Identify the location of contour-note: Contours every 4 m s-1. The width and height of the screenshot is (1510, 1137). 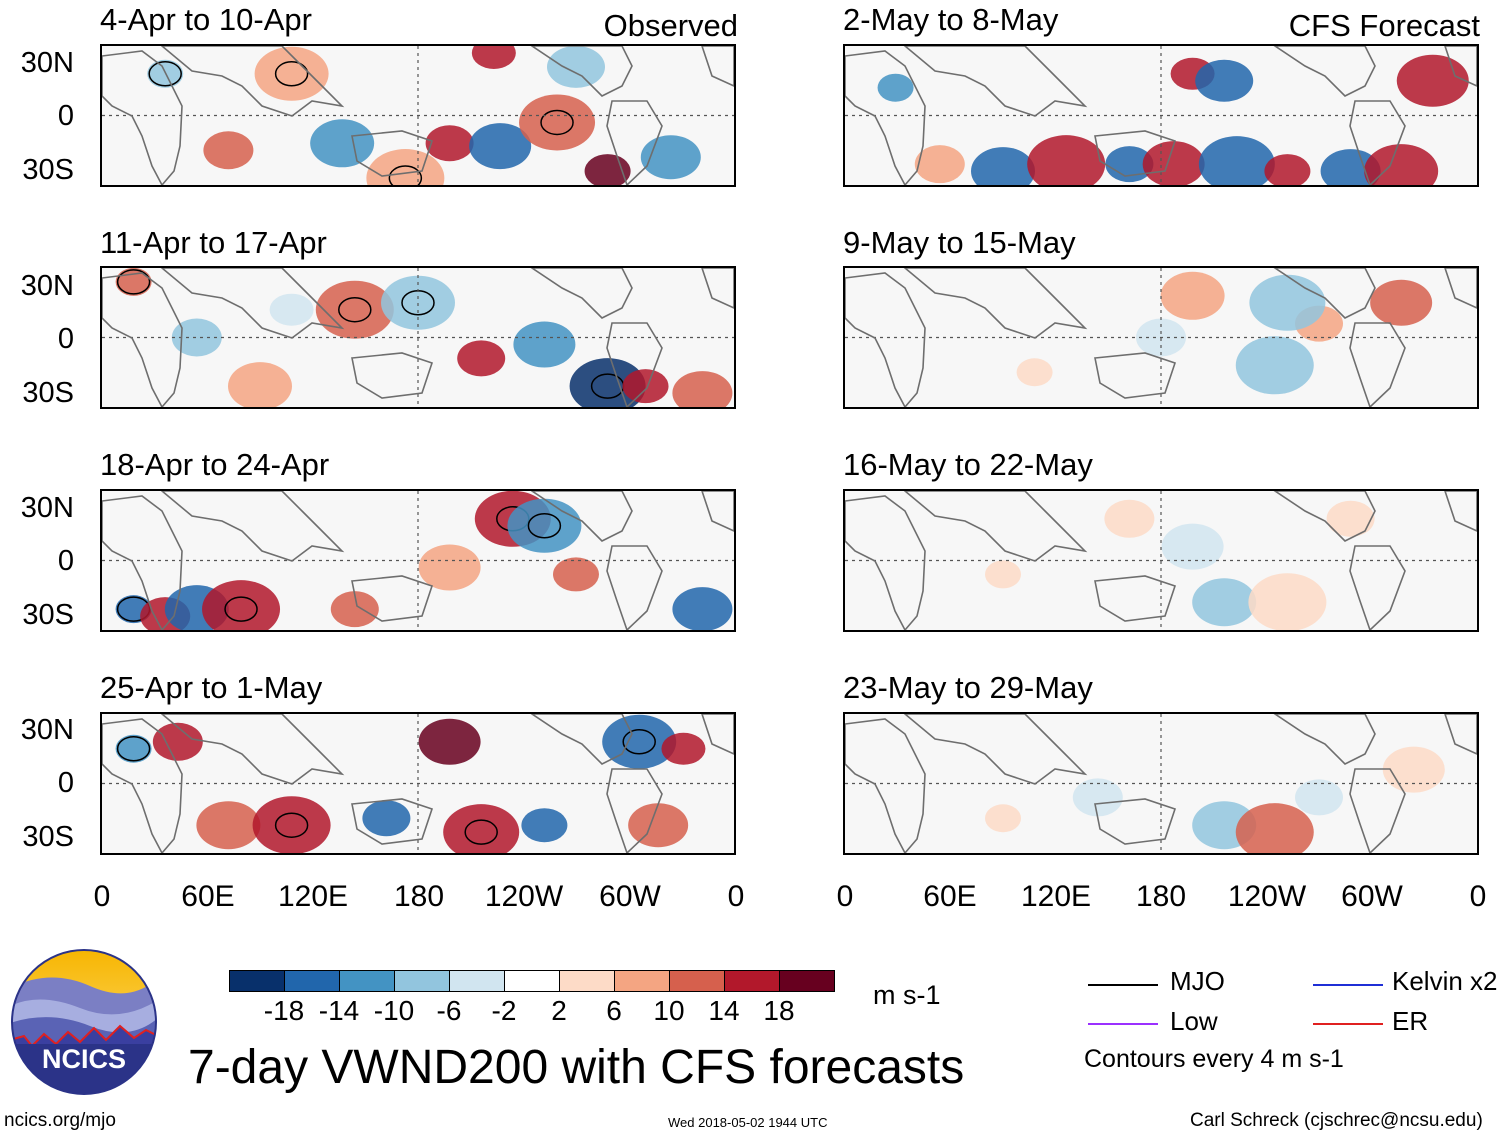
(1214, 1059).